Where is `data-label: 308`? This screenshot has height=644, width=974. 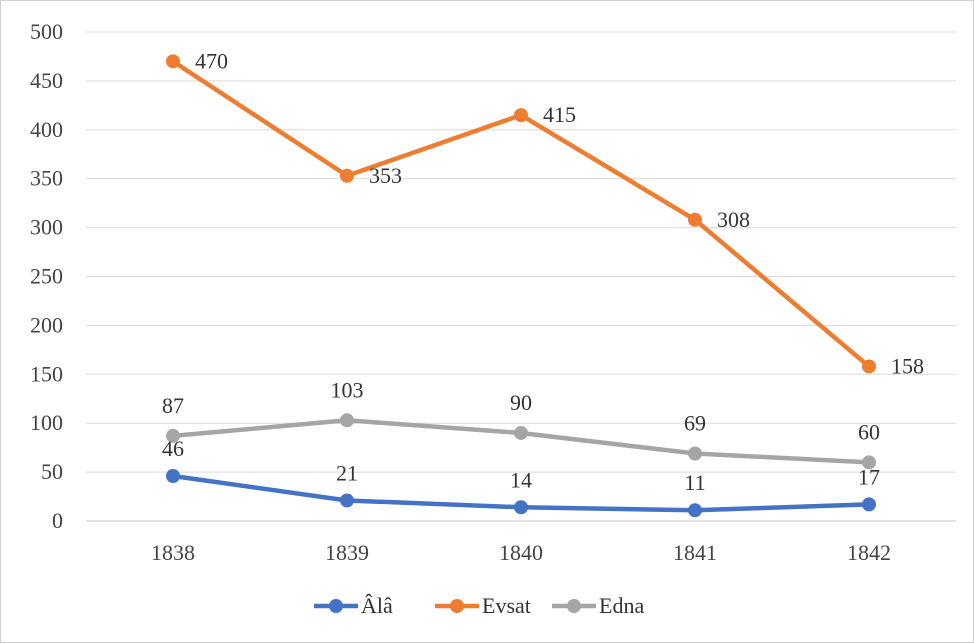 data-label: 308 is located at coordinates (733, 219).